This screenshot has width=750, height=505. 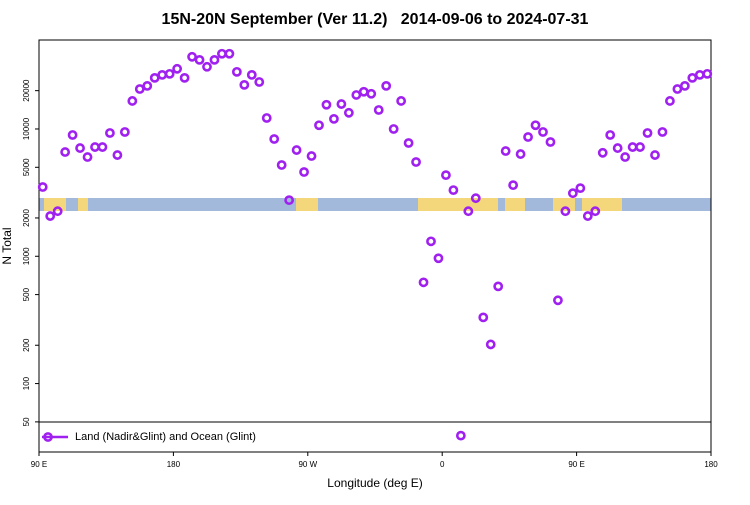 I want to click on ocean-band, so click(x=375, y=204).